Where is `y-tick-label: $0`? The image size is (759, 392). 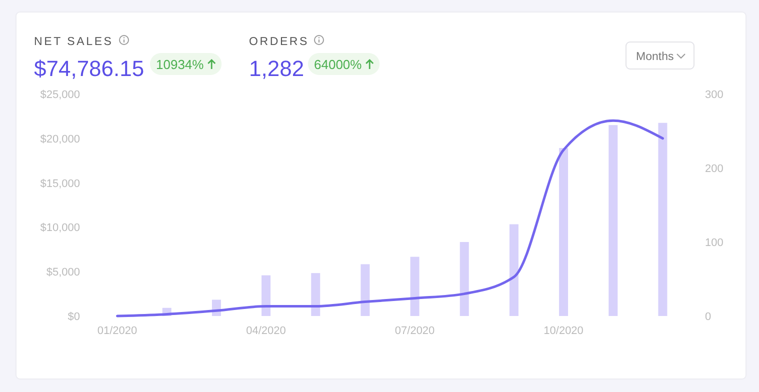 y-tick-label: $0 is located at coordinates (74, 317).